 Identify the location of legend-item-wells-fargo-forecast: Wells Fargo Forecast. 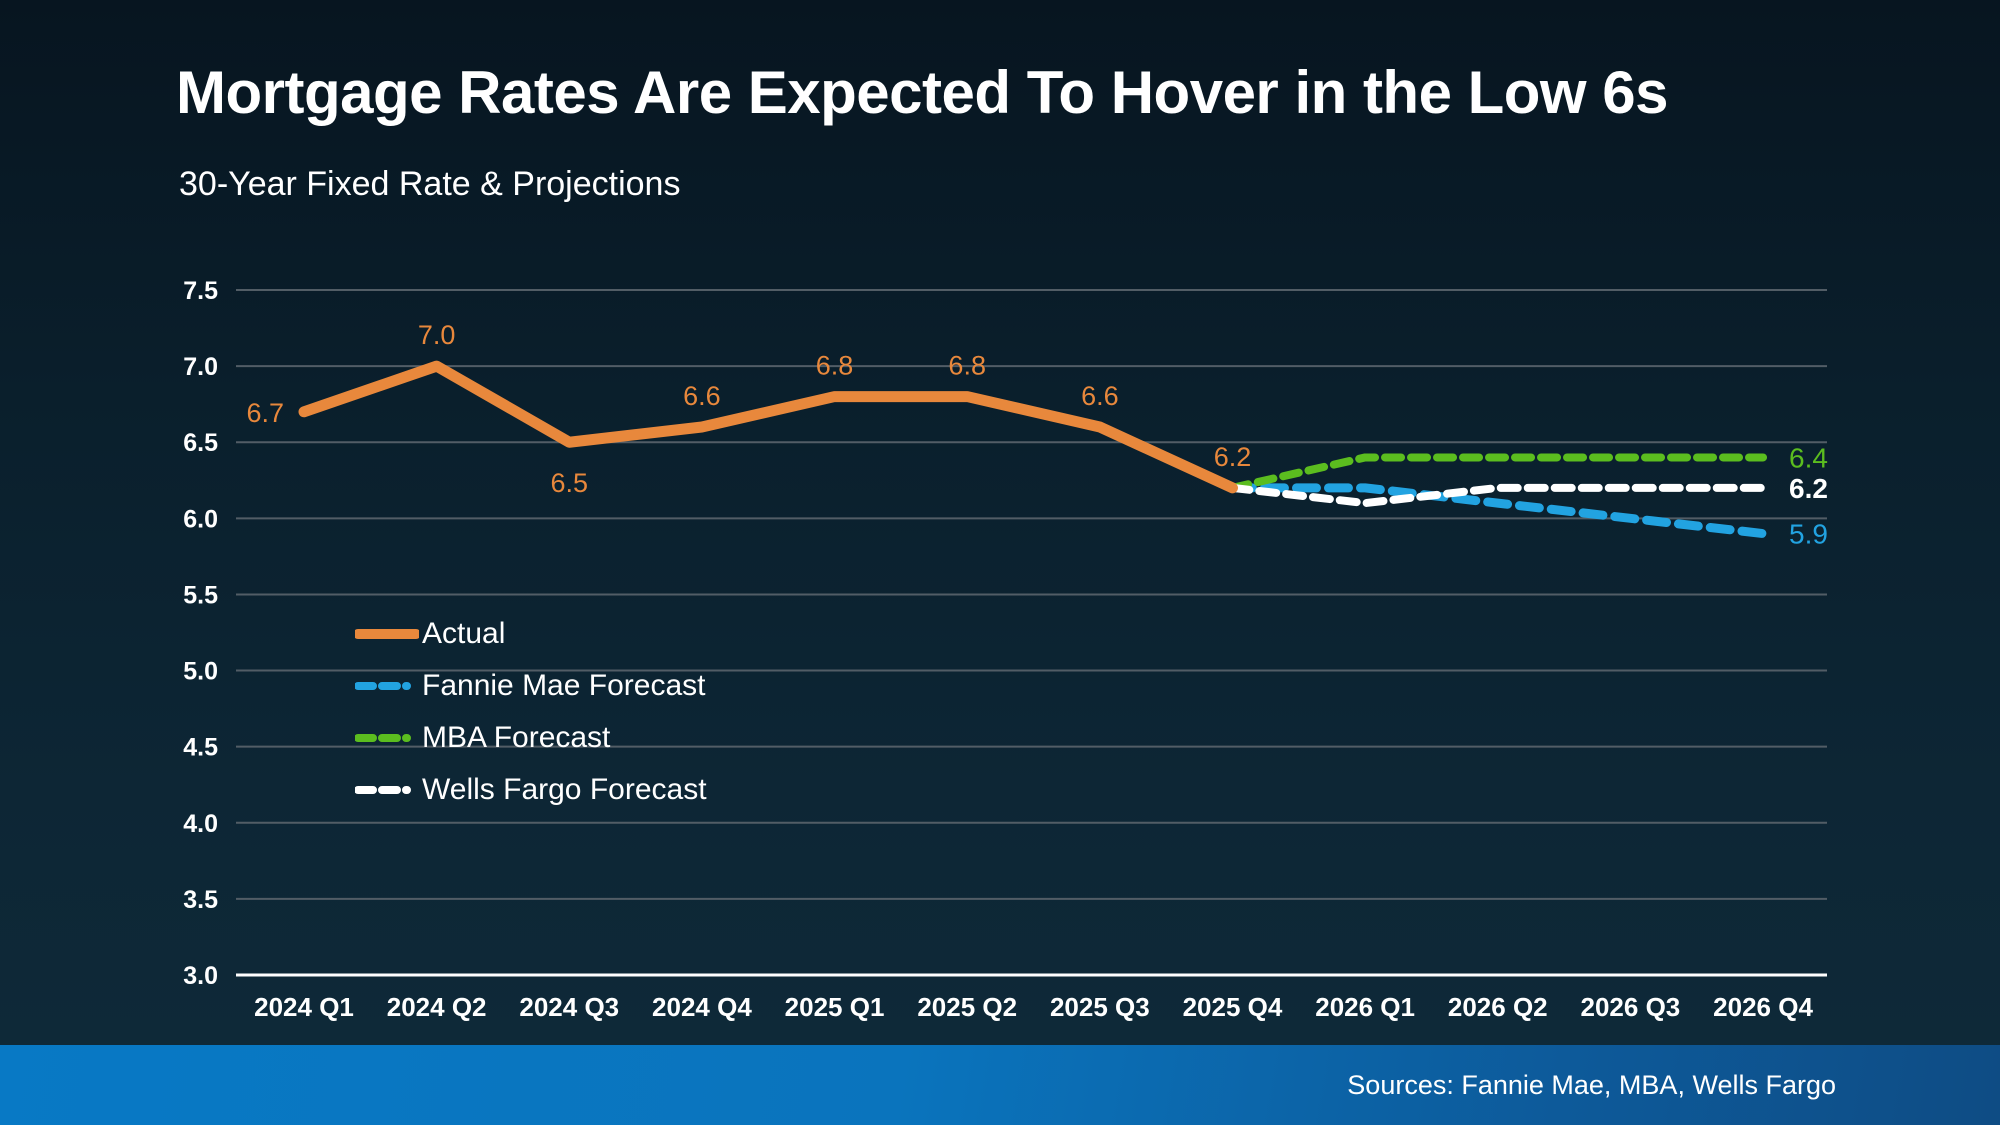
(531, 790).